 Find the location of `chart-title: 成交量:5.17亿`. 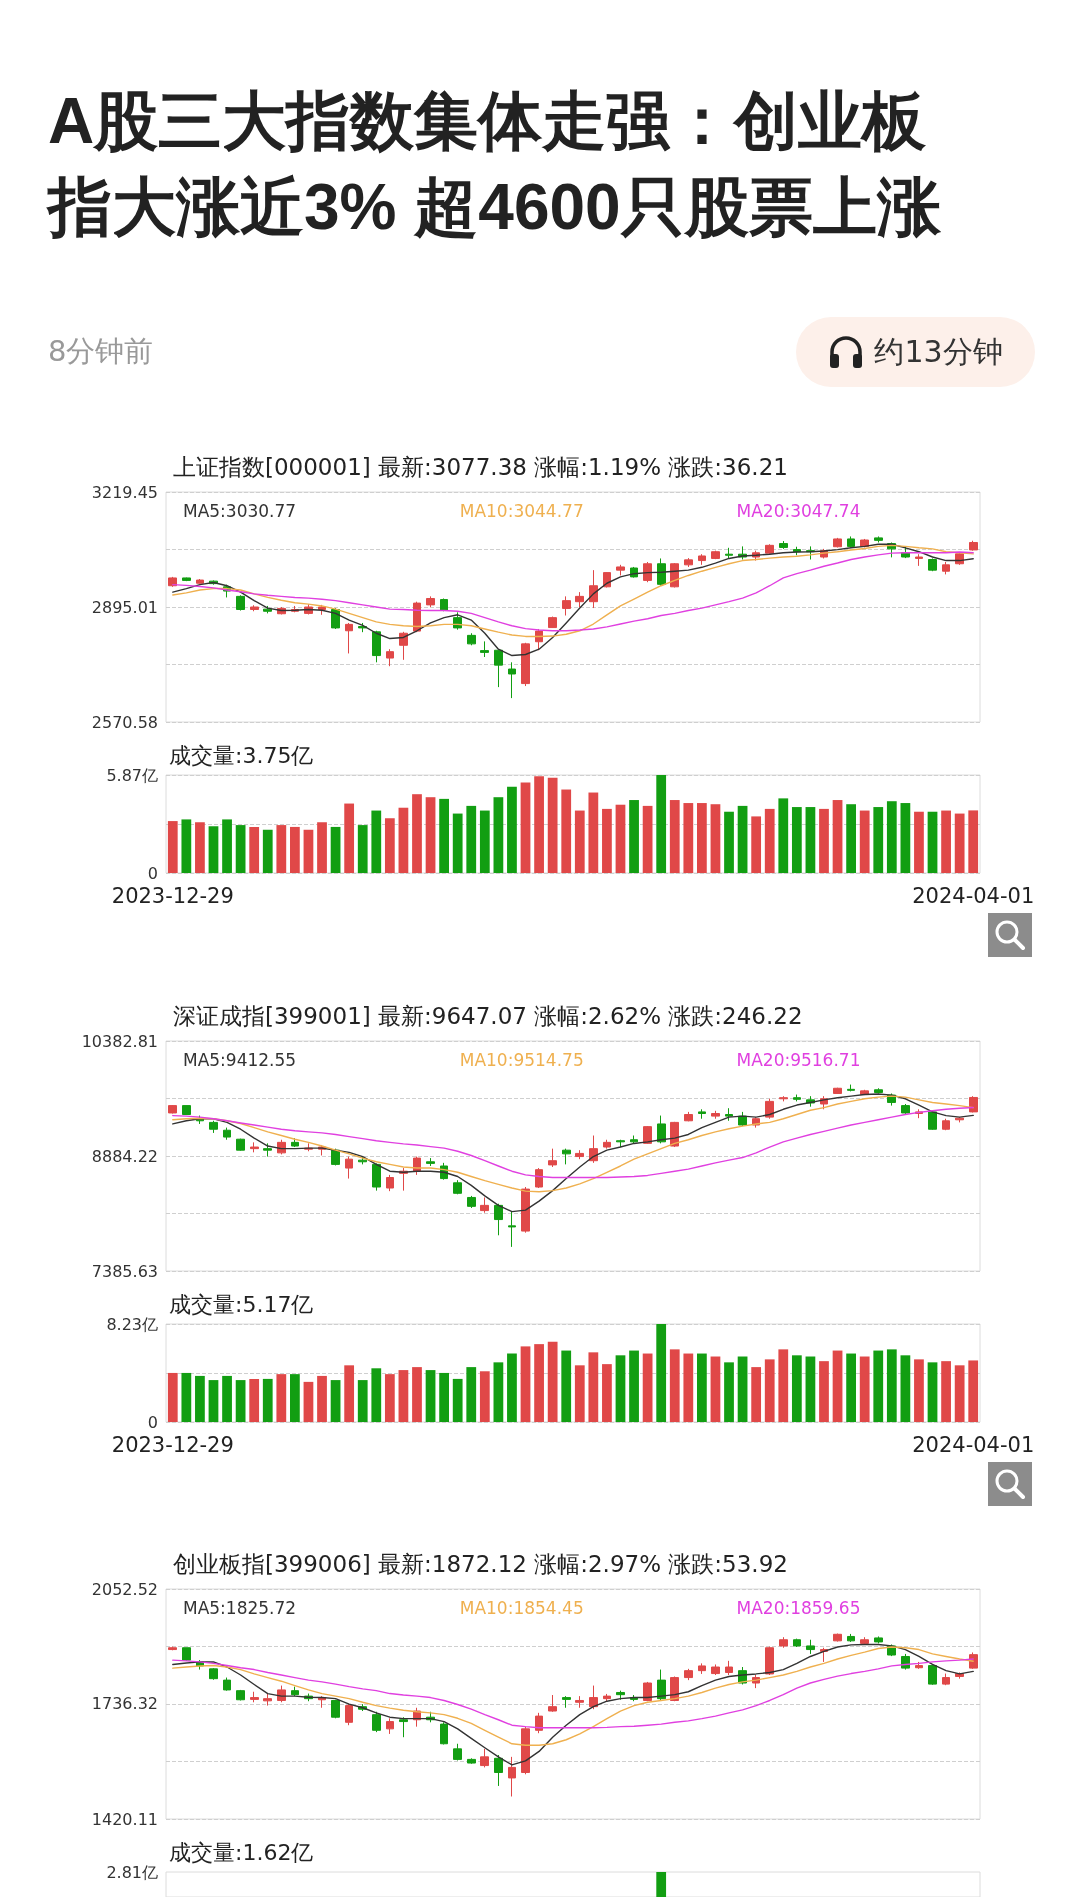

chart-title: 成交量:5.17亿 is located at coordinates (241, 1303).